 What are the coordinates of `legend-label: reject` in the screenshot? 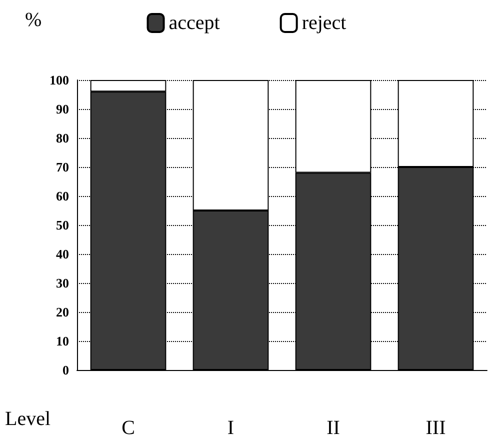 It's located at (324, 23).